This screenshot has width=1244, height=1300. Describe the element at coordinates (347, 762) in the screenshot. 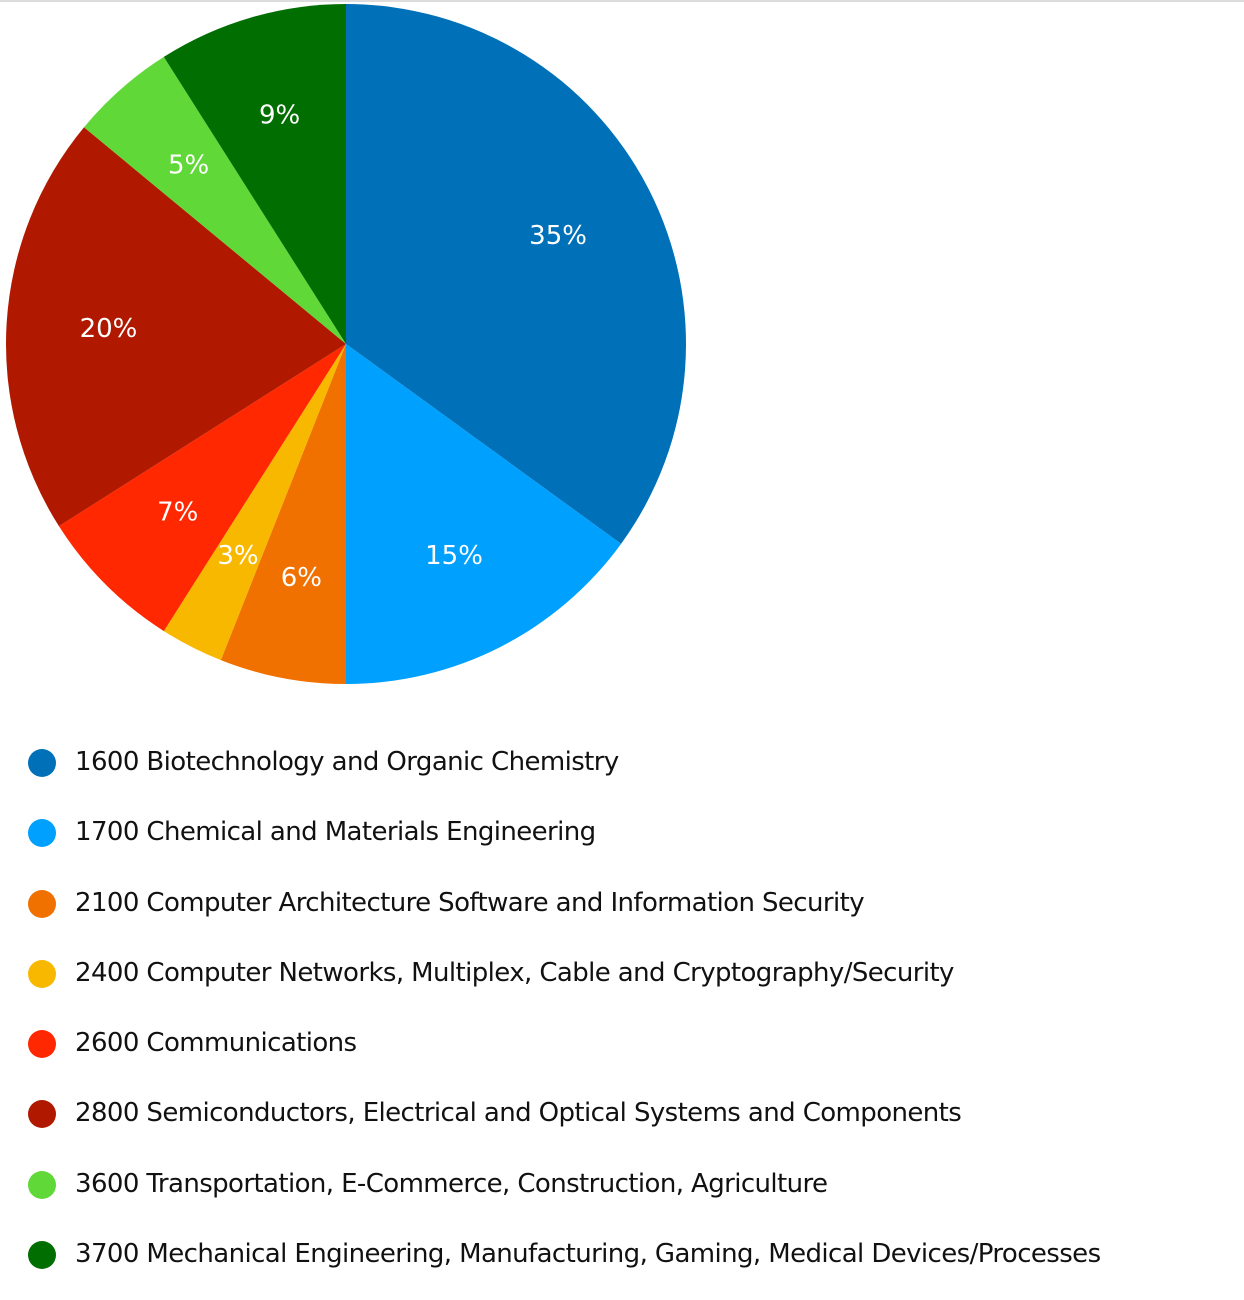

I see `legend-label-0: 1600 Biotechnology and Organic Chemistry` at that location.